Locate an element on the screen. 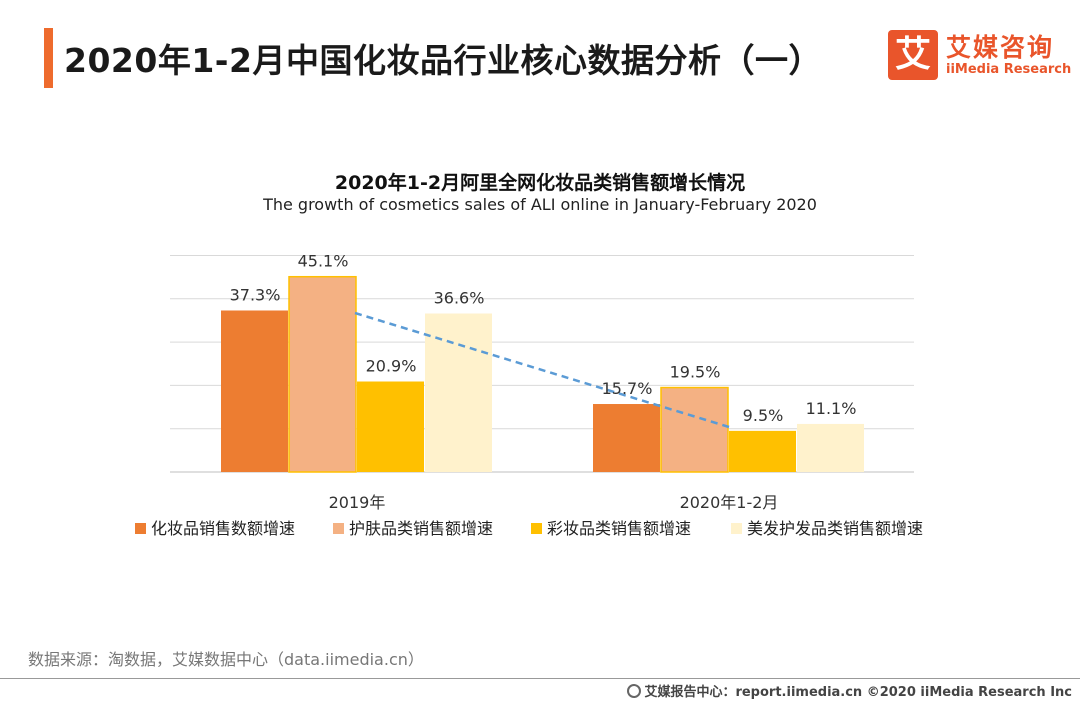  title-accent-bar is located at coordinates (48, 58).